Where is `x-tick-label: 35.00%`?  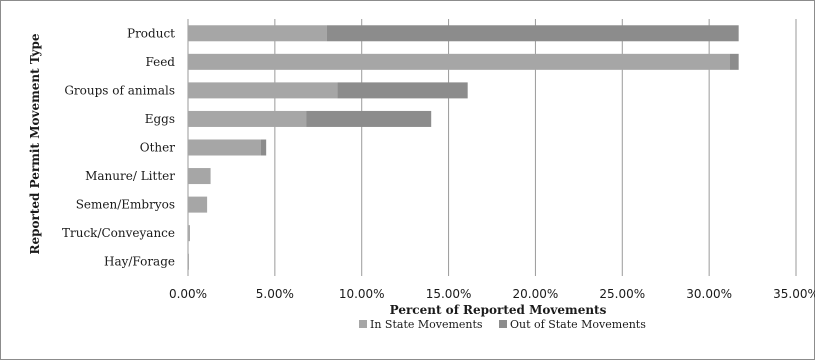
x-tick-label: 35.00% is located at coordinates (794, 294).